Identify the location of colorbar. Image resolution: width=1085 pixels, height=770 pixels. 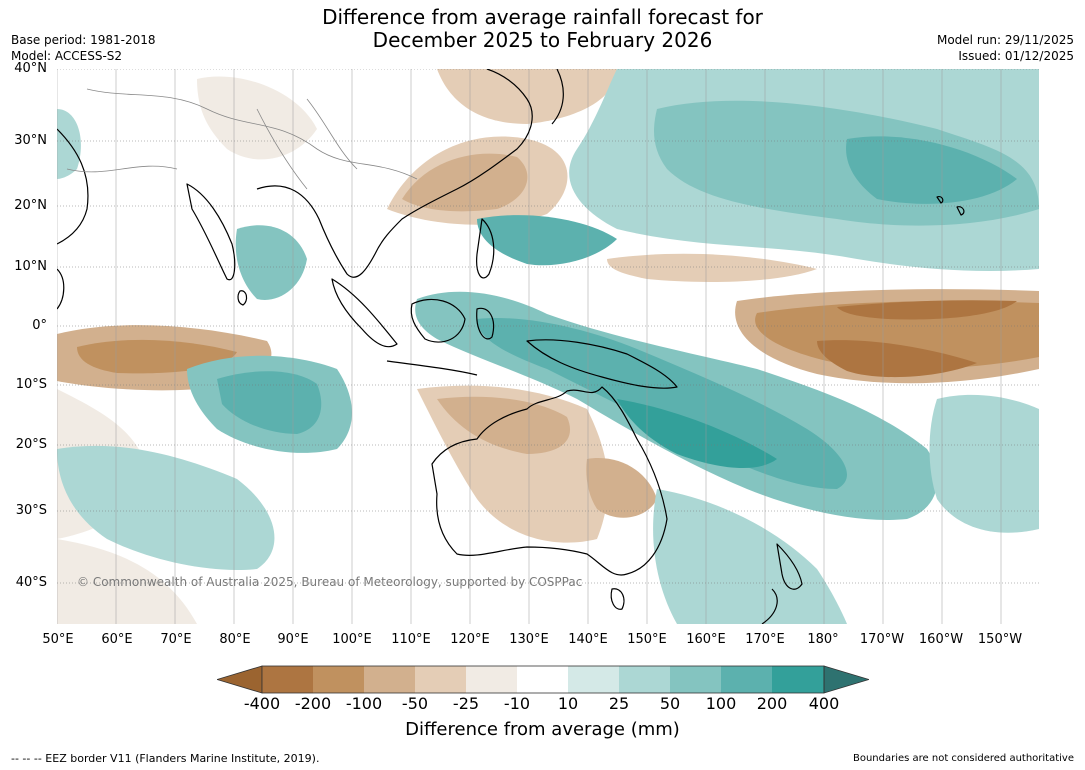
(543, 679).